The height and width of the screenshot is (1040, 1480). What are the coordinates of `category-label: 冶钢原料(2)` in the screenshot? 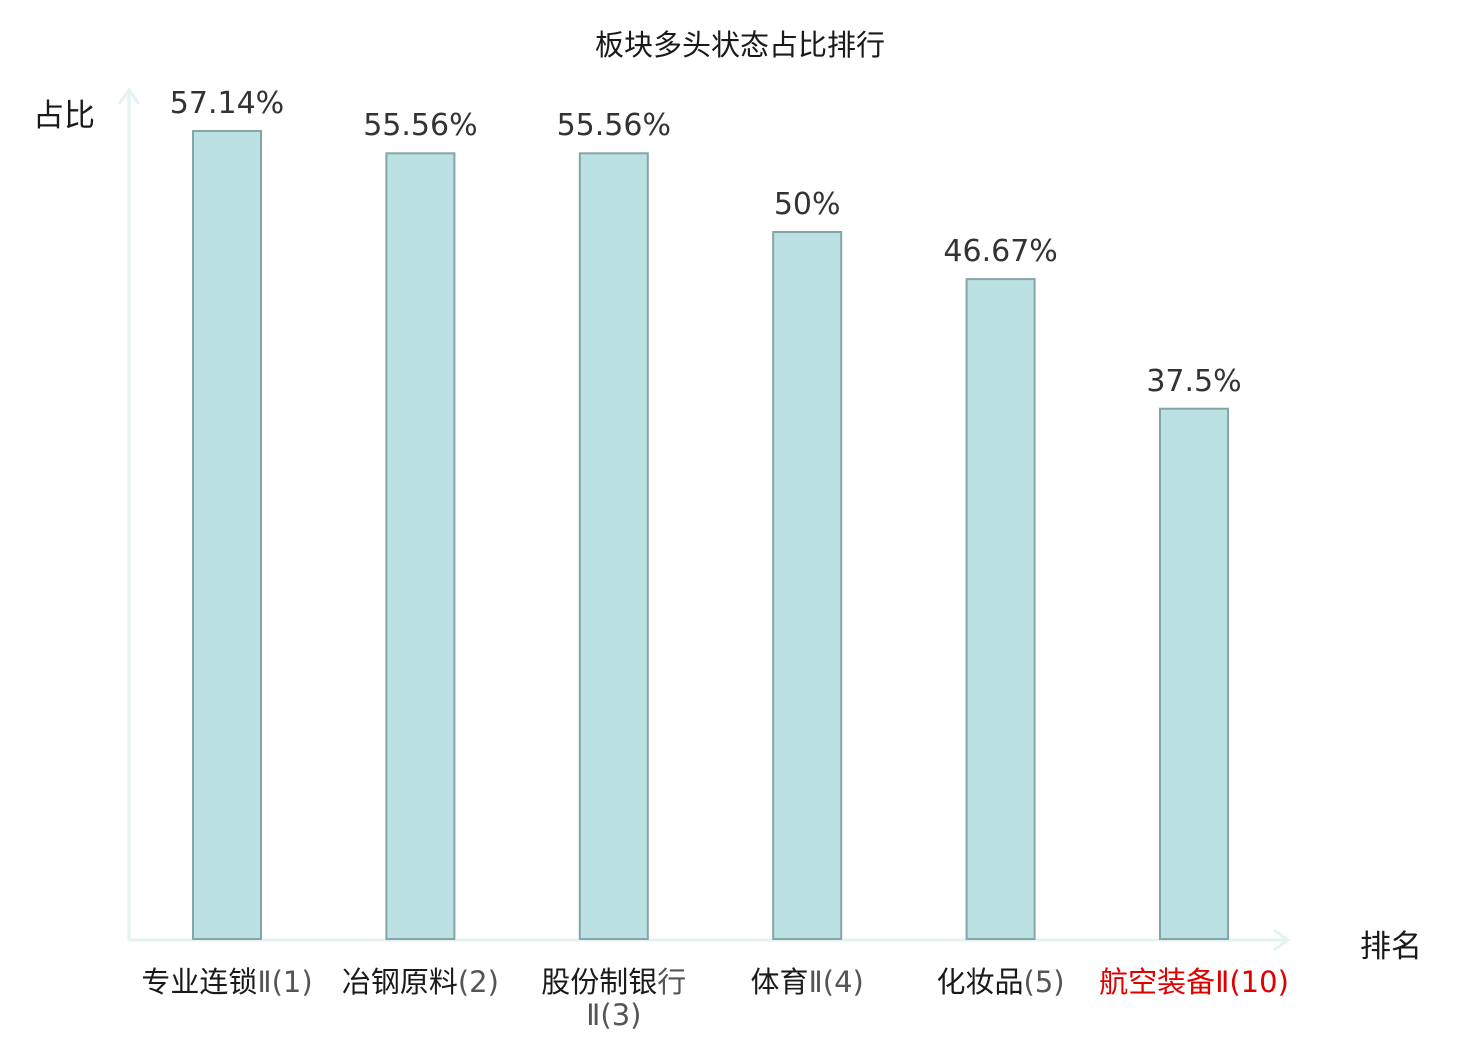 It's located at (420, 982).